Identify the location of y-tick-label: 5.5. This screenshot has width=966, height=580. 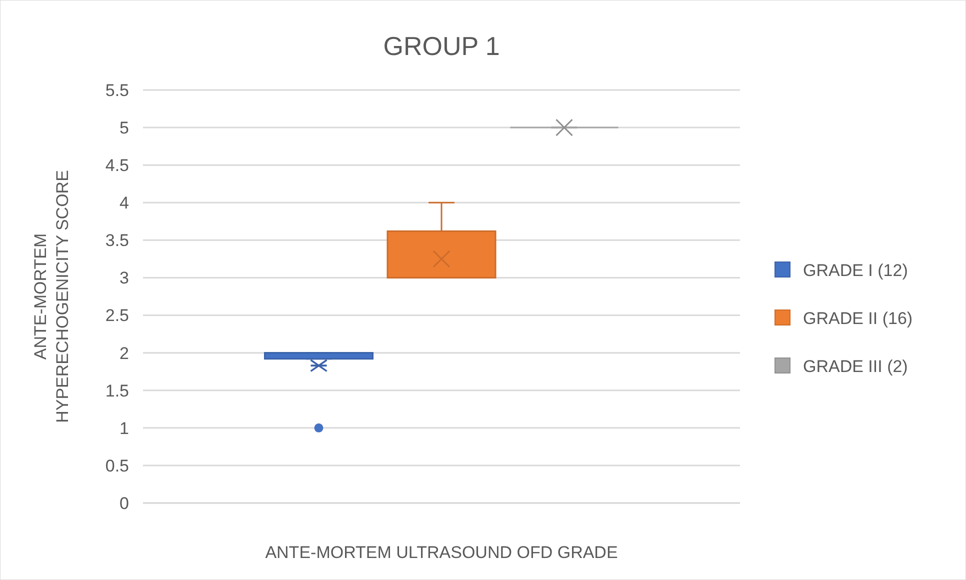
(117, 90).